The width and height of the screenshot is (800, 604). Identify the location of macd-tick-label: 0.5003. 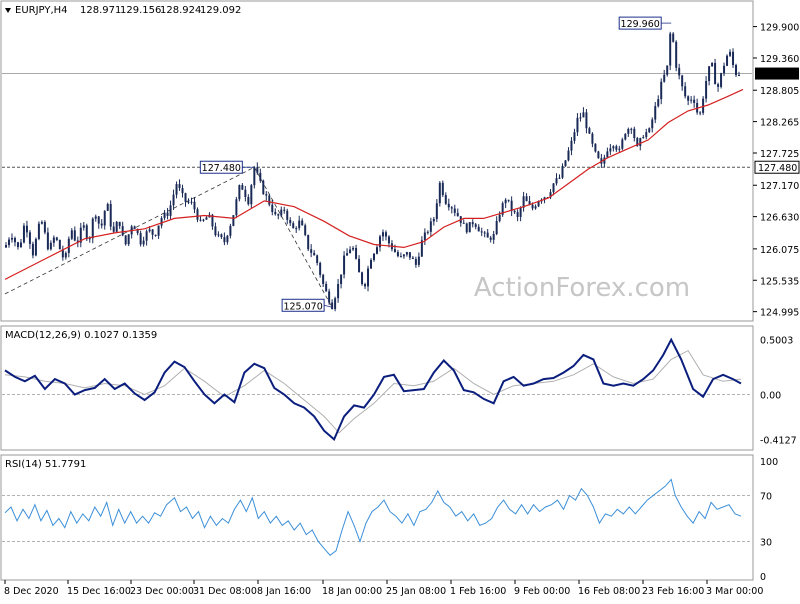
(776, 341).